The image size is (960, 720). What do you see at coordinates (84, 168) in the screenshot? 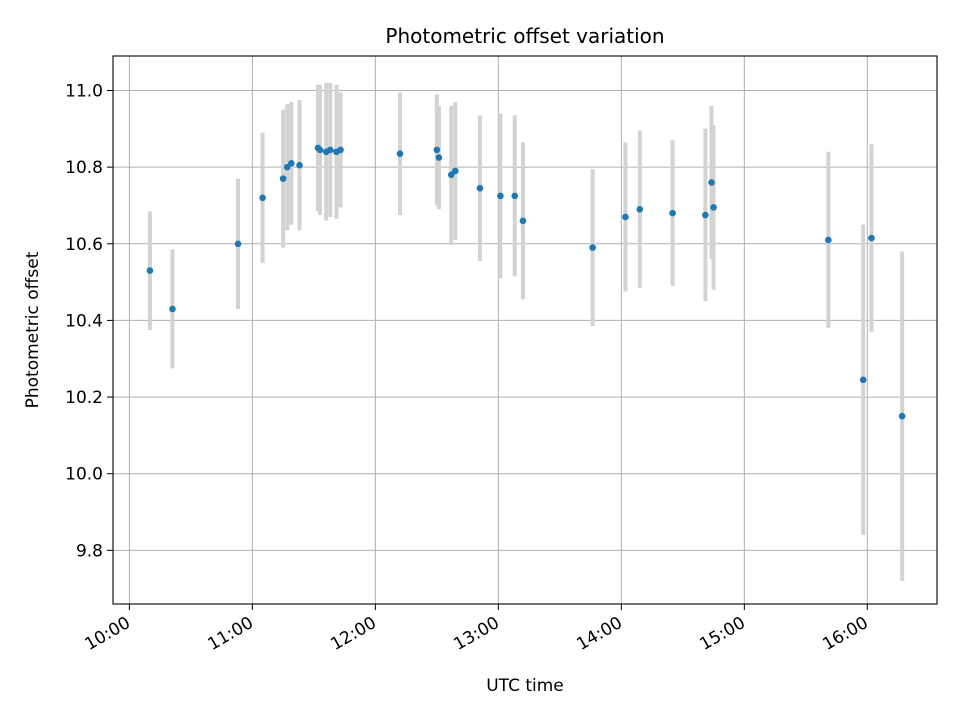
I see `y-tick-label: 10.8` at bounding box center [84, 168].